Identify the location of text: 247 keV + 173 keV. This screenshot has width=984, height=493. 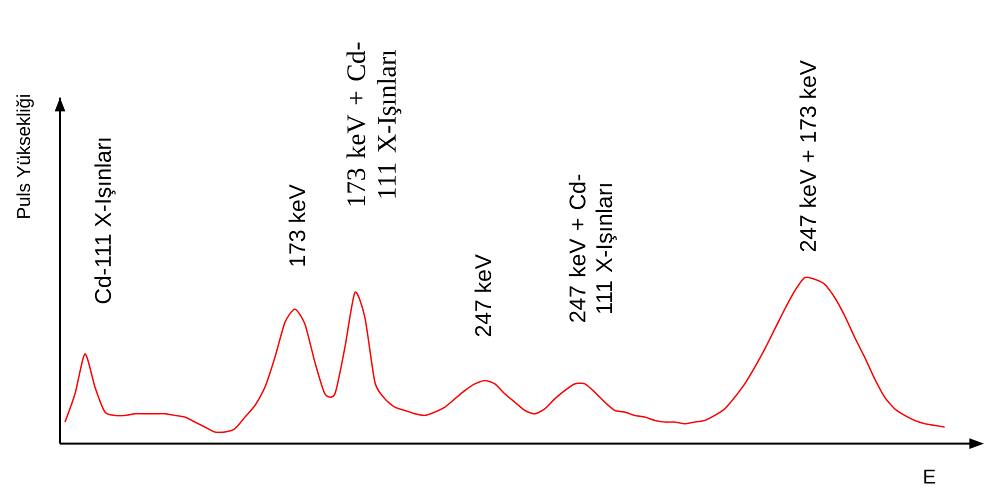
(807, 156).